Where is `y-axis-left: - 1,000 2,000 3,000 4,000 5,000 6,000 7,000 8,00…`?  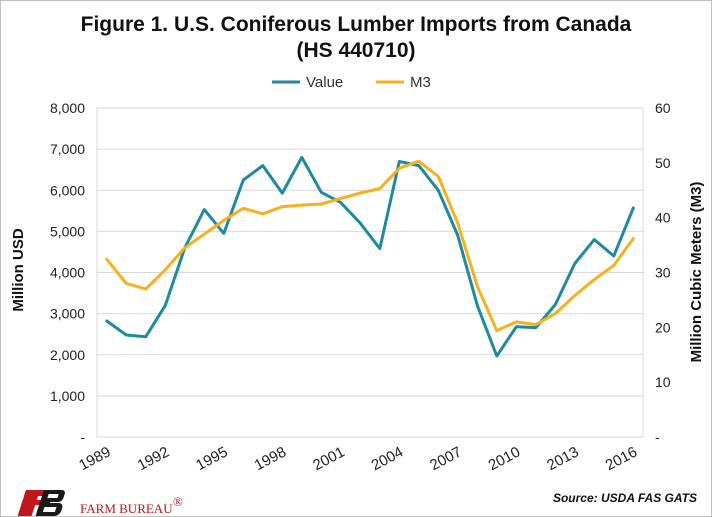
y-axis-left: - 1,000 2,000 3,000 4,000 5,000 6,000 7,000 8,00… is located at coordinates (67, 272).